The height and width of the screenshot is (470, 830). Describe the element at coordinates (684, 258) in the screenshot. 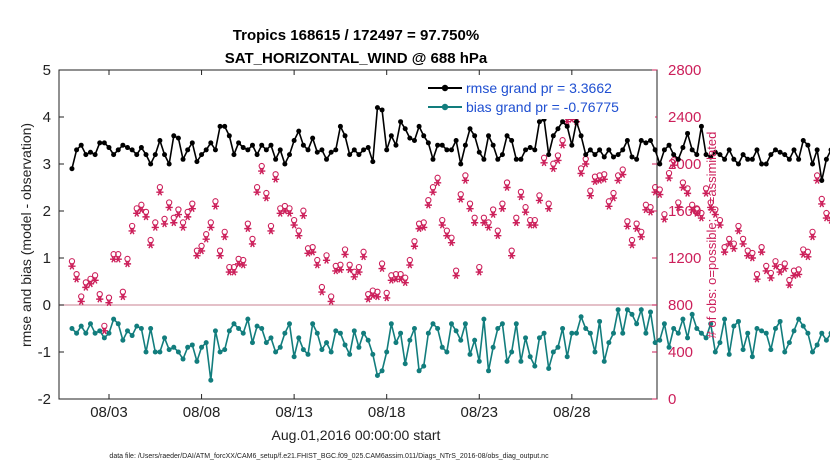

I see `y2-tick-label: 1200` at that location.